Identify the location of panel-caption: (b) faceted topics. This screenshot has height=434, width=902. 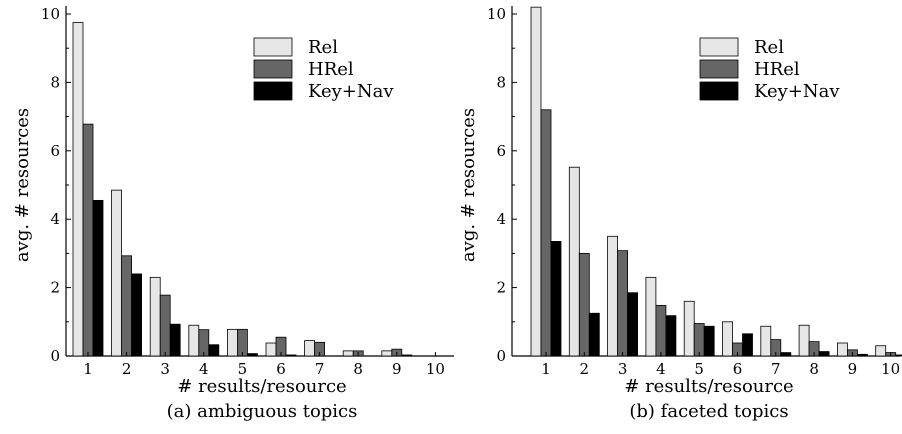
(708, 411).